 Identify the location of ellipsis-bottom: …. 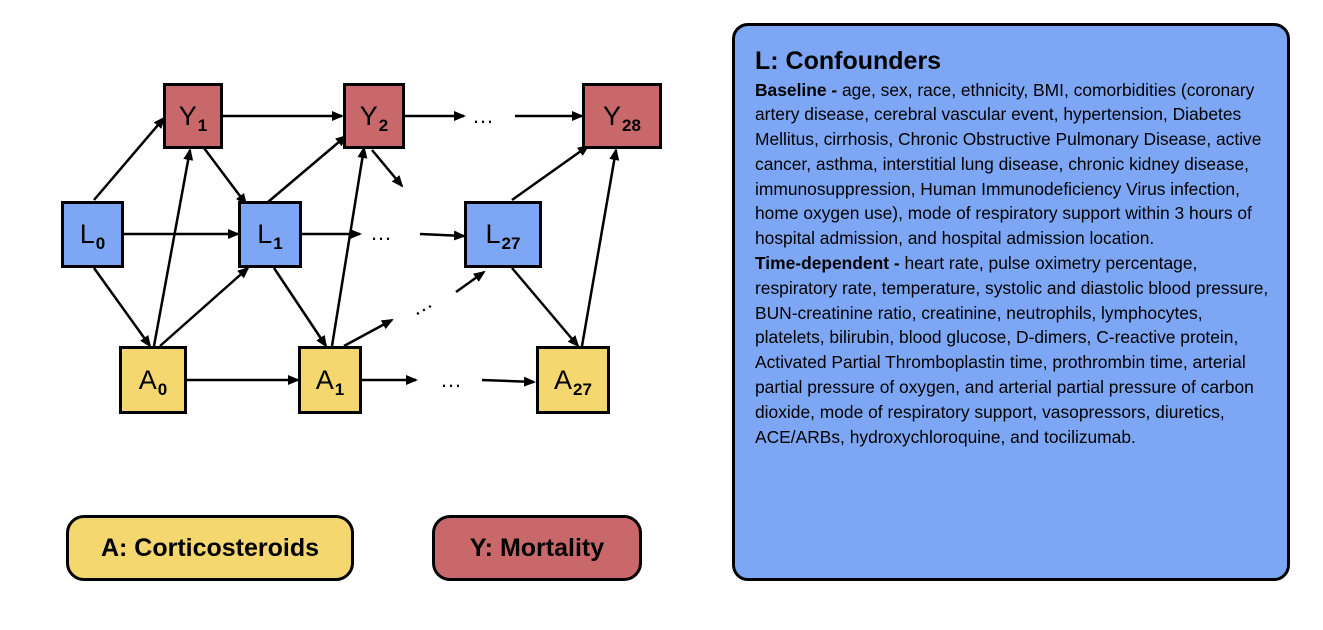
(451, 379).